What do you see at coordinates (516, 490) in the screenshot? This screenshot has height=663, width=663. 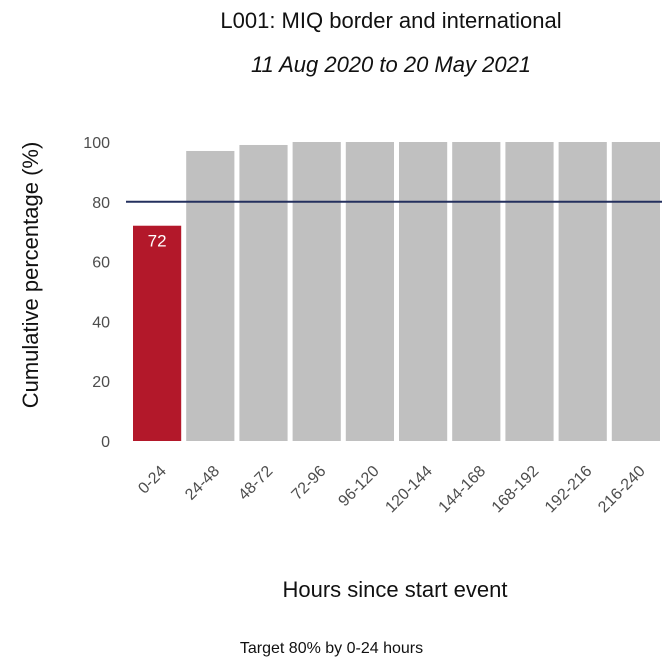 I see `x-tick-label: 168-192` at bounding box center [516, 490].